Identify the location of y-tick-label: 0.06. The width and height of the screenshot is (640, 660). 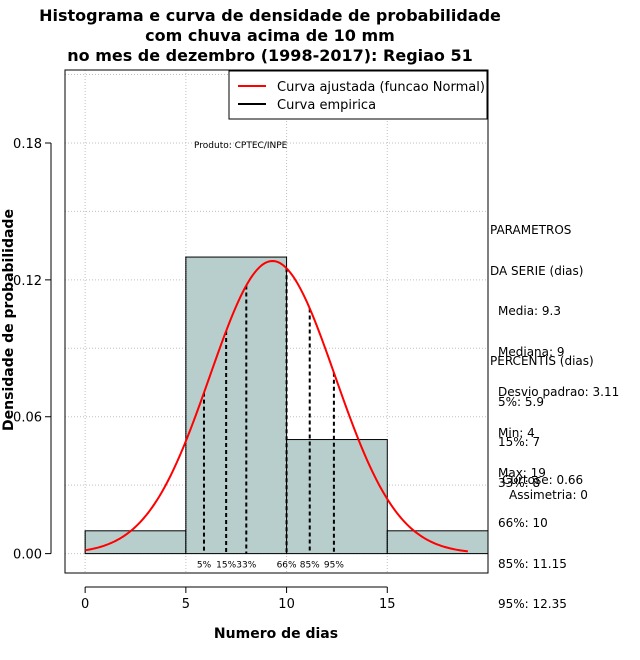
(27, 418).